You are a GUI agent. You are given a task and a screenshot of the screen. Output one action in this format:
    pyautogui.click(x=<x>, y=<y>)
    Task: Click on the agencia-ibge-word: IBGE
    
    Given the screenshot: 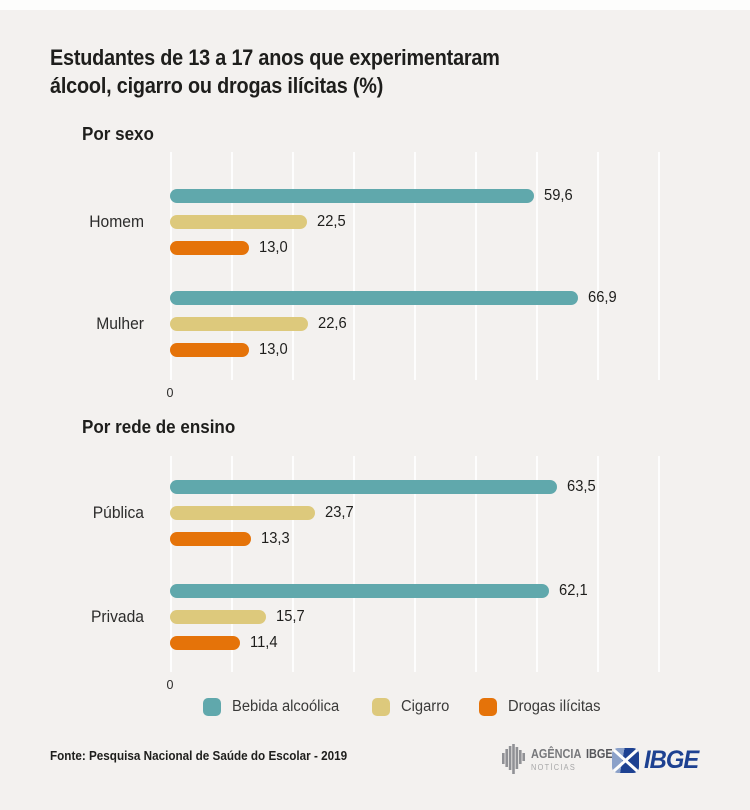 What is the action you would take?
    pyautogui.click(x=599, y=753)
    